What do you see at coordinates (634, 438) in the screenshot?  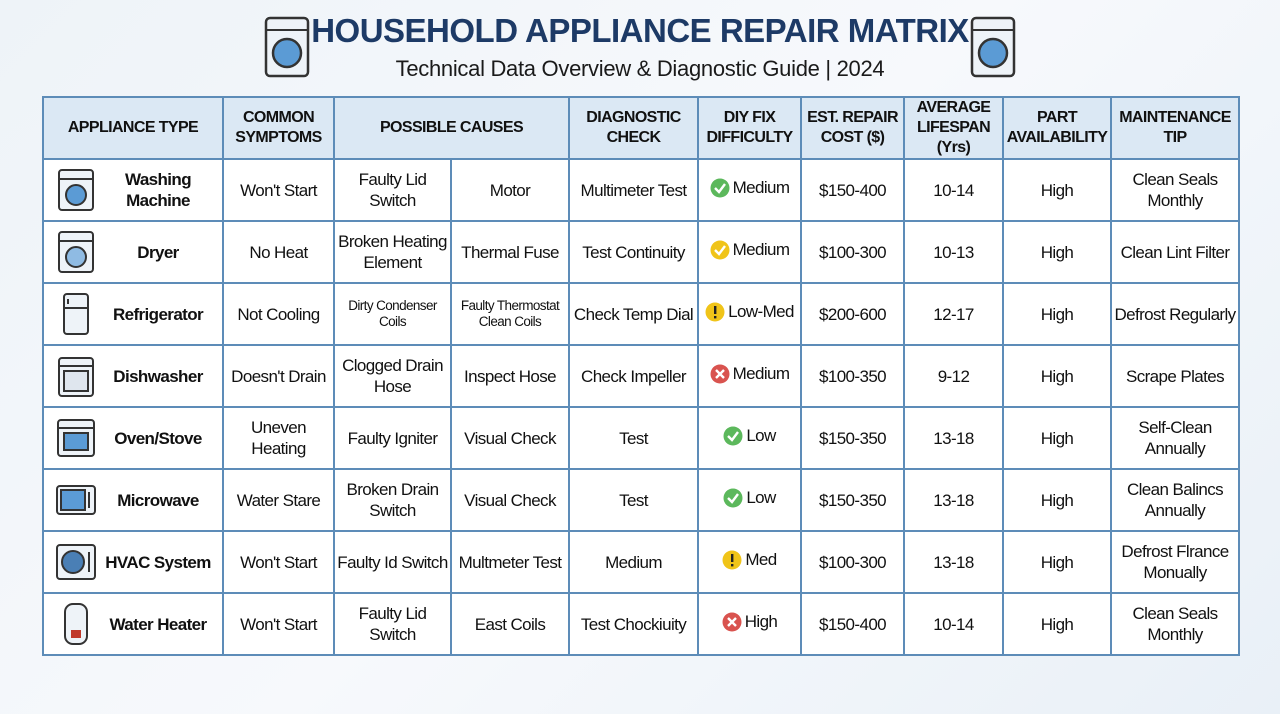 I see `table-cell: Test` at bounding box center [634, 438].